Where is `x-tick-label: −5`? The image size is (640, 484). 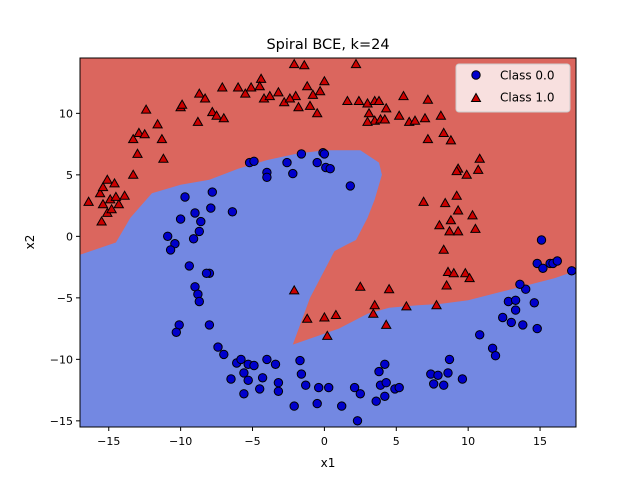
x-tick-label: −5 is located at coordinates (252, 441).